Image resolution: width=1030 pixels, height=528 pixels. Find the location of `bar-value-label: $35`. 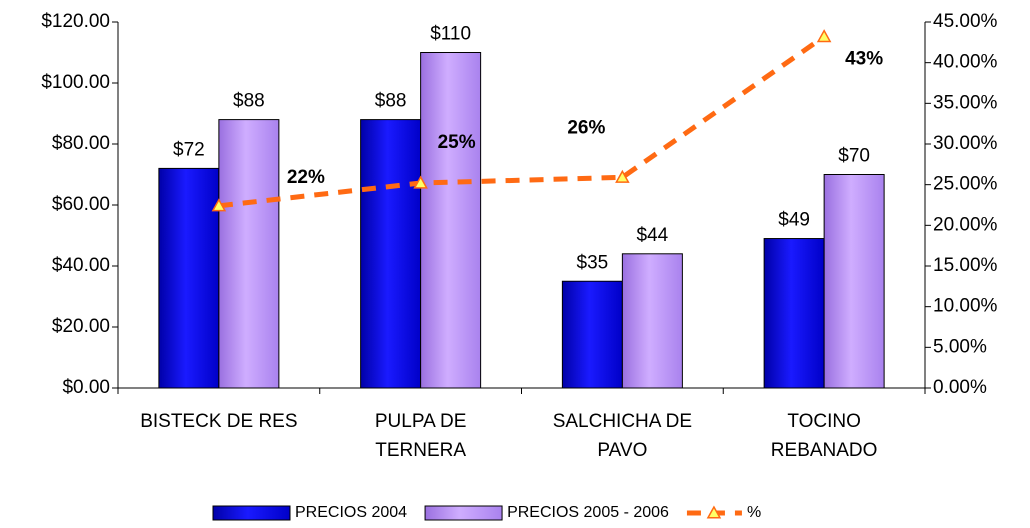

bar-value-label: $35 is located at coordinates (593, 262).